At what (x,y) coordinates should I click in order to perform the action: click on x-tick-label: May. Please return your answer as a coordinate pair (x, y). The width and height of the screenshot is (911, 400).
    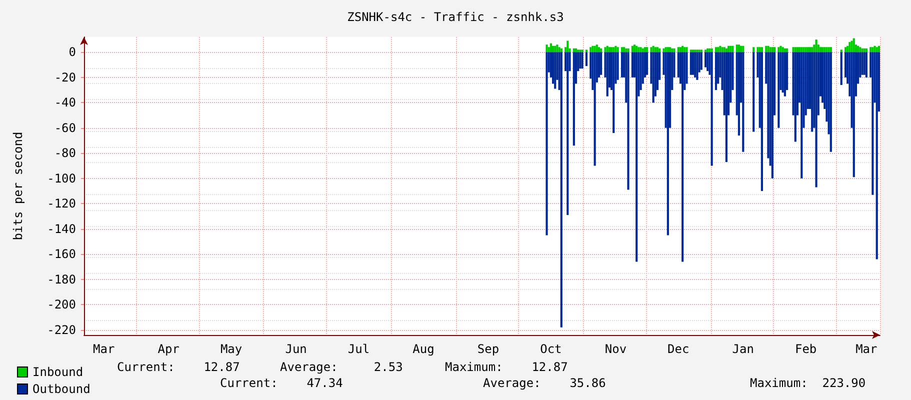
    Looking at the image, I should click on (231, 349).